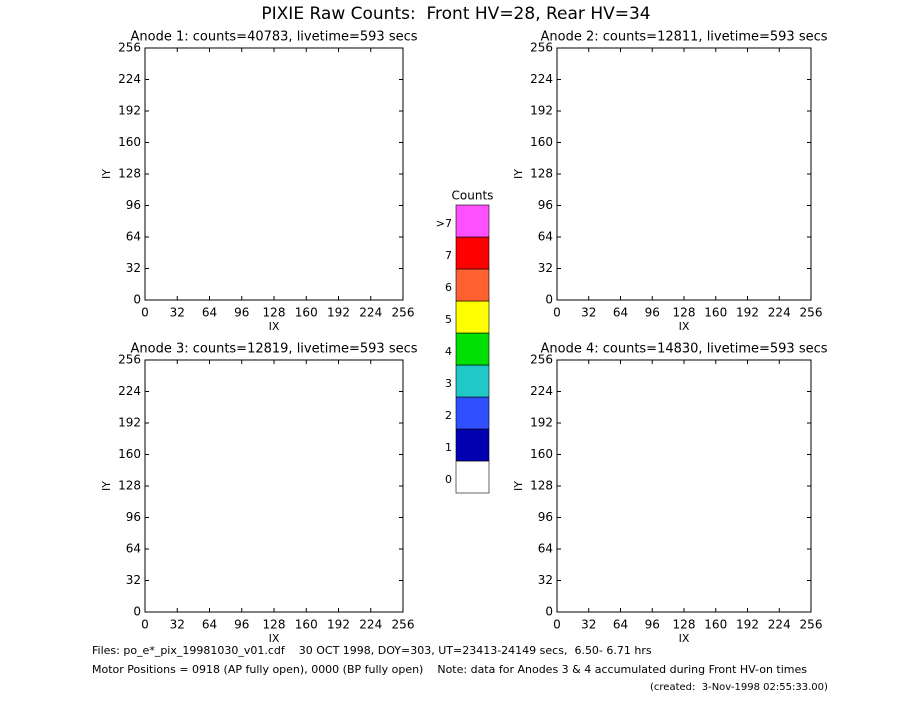  I want to click on colorbar-label: 6, so click(448, 287).